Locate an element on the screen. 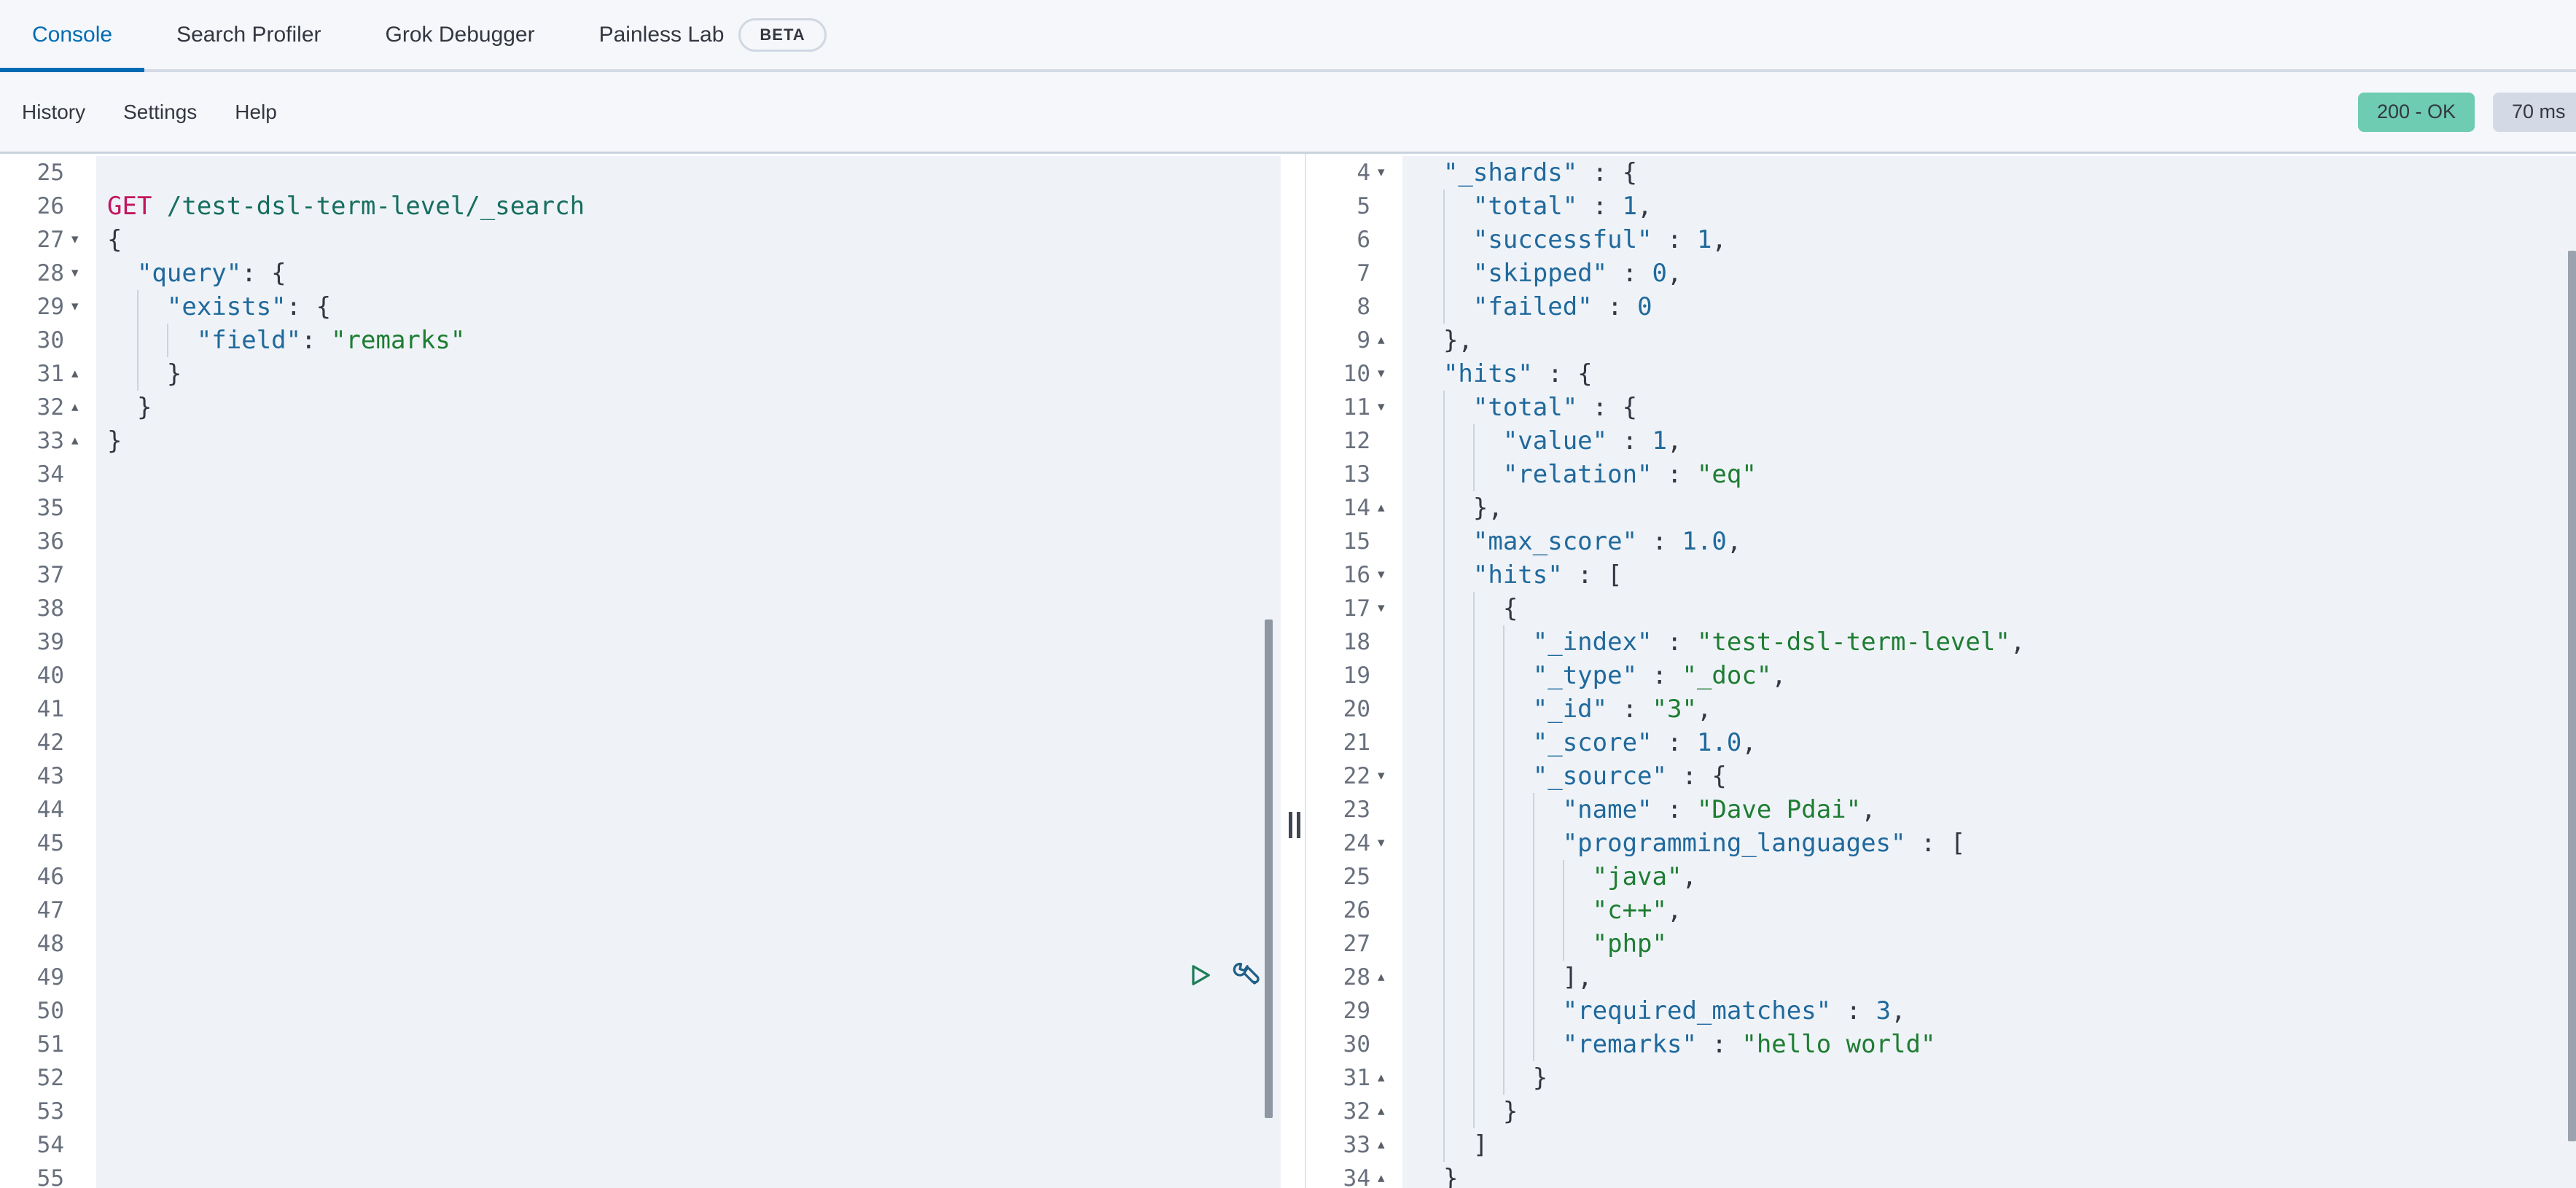 Image resolution: width=2576 pixels, height=1188 pixels. request-code-line: 36 is located at coordinates (640, 541).